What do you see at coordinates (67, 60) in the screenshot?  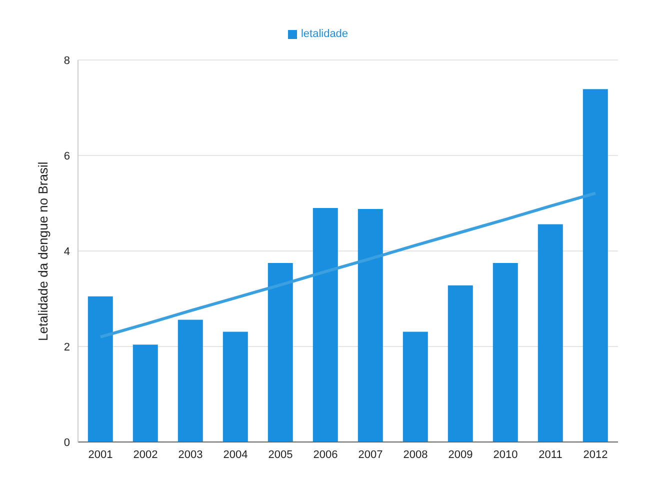 I see `y-tick-label: 8` at bounding box center [67, 60].